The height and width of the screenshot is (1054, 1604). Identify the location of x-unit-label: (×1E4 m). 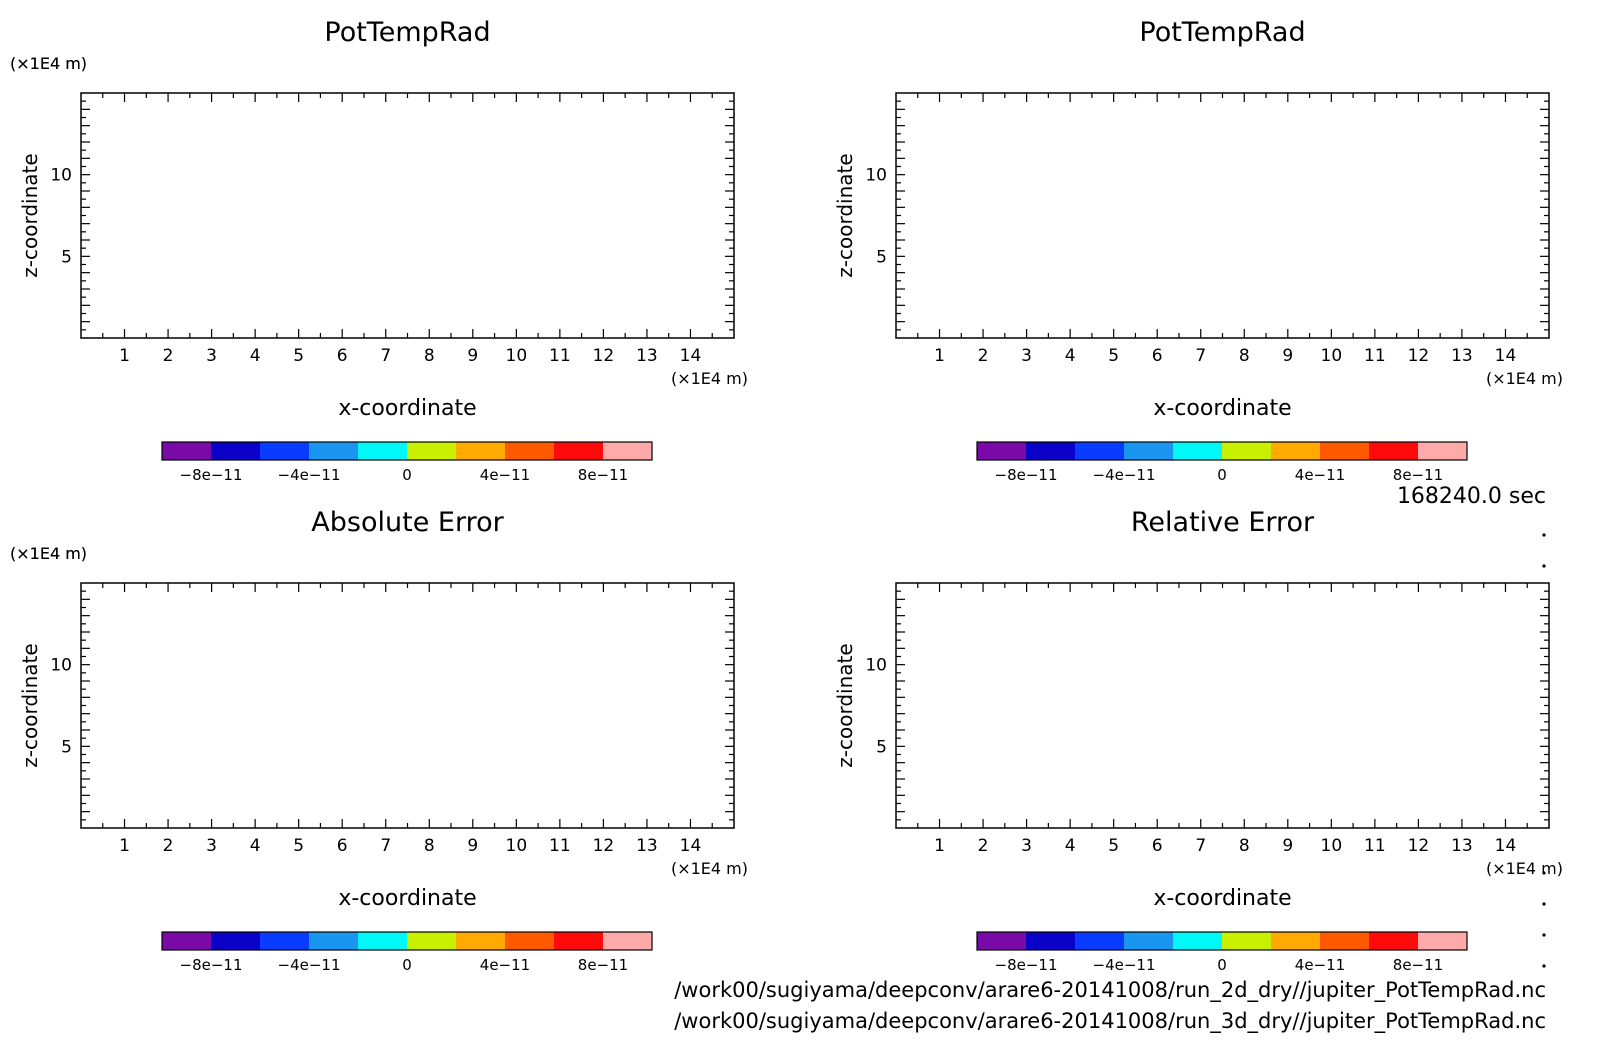
(709, 868).